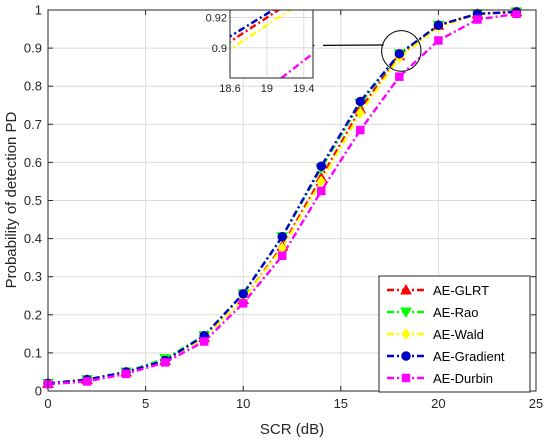  I want to click on y-tick-label: 0.6, so click(33, 162).